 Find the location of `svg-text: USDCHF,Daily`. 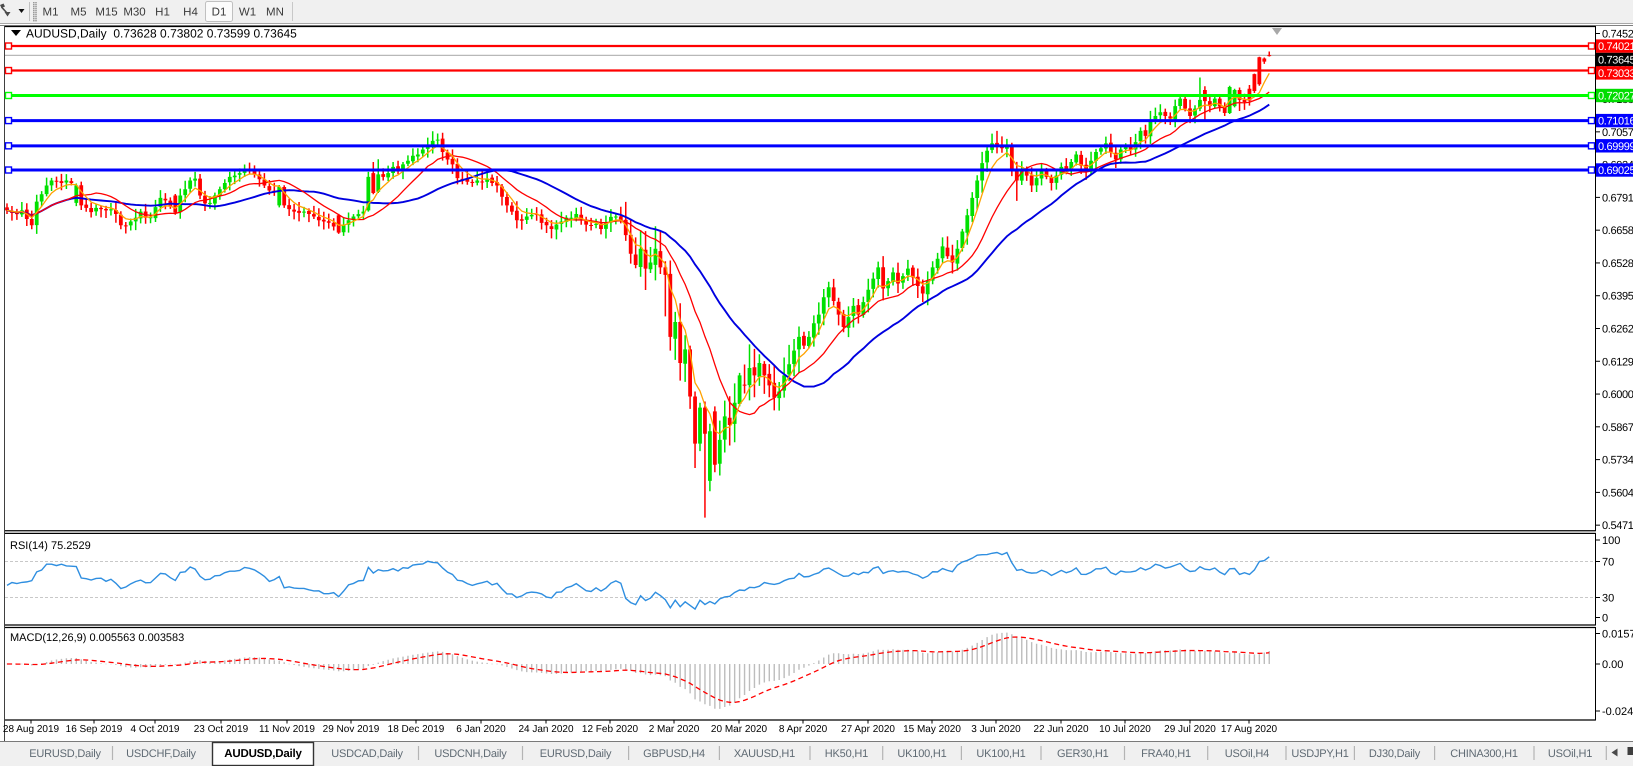

svg-text: USDCHF,Daily is located at coordinates (161, 754).